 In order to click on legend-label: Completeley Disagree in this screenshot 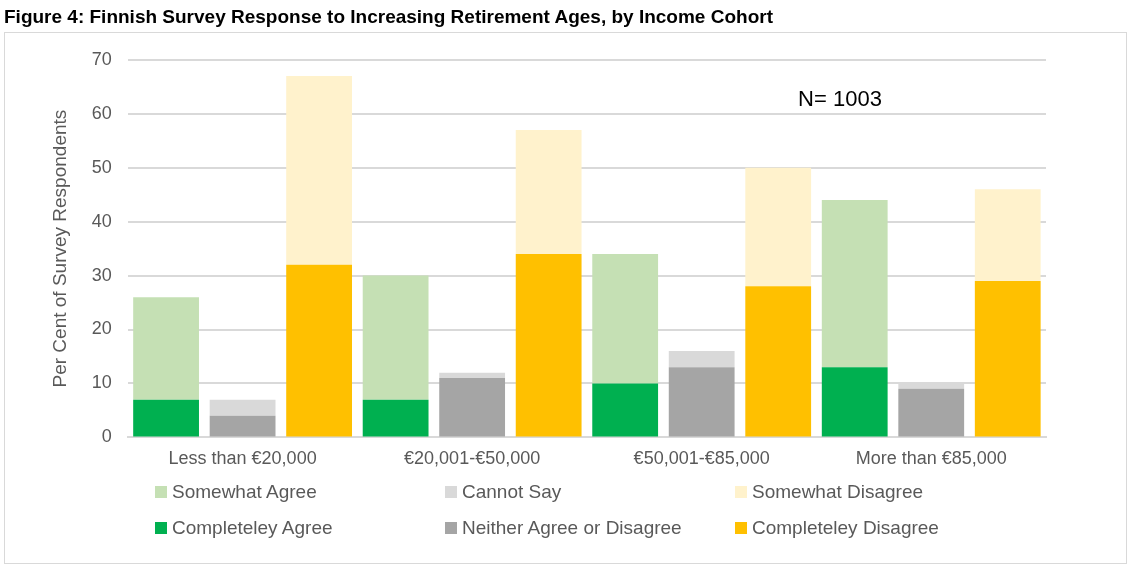, I will do `click(845, 528)`.